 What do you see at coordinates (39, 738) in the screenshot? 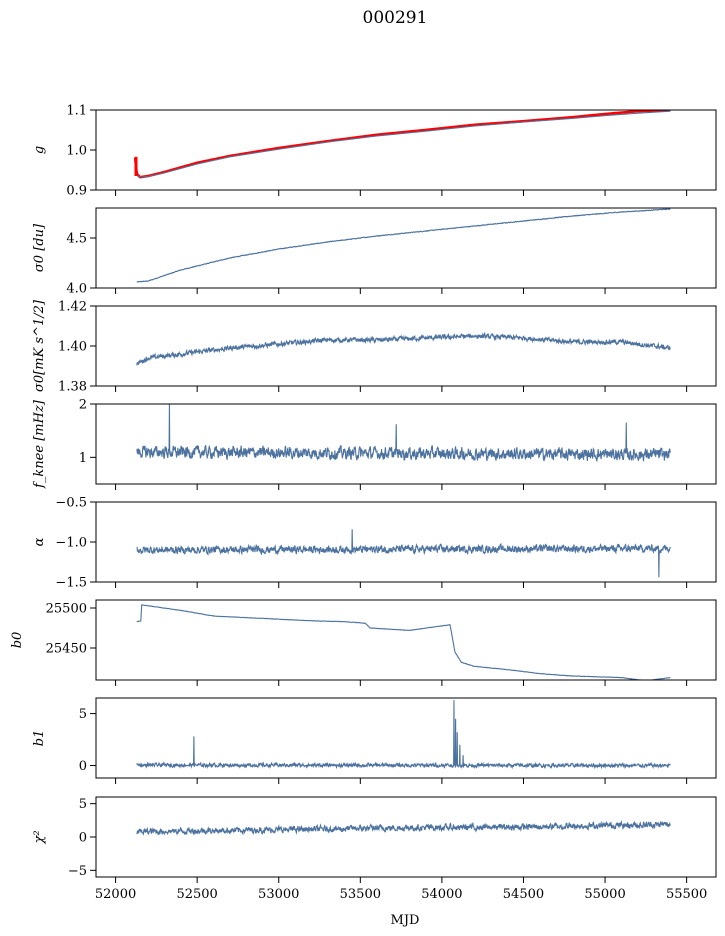
I see `y-axis-label: b1` at bounding box center [39, 738].